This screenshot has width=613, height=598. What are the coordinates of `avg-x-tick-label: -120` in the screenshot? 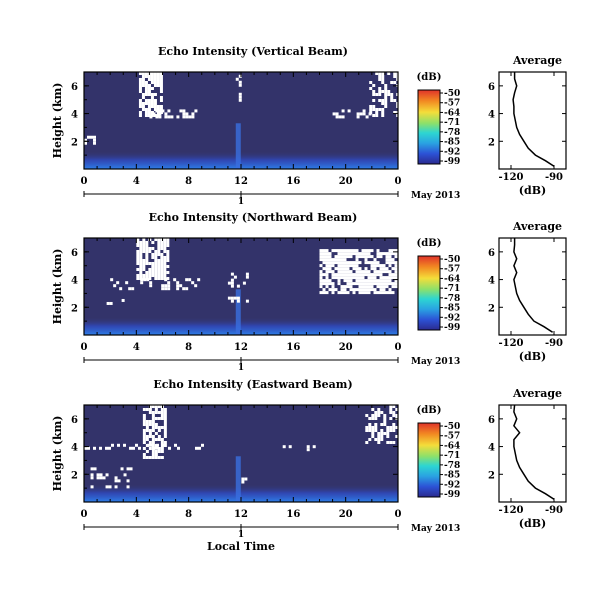 It's located at (510, 343).